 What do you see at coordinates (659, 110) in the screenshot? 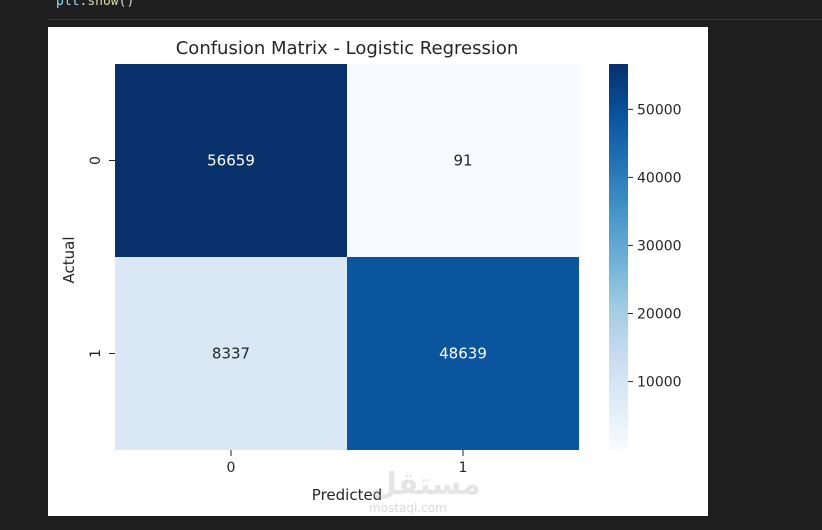
I see `colorbar-tick-label: 50000` at bounding box center [659, 110].